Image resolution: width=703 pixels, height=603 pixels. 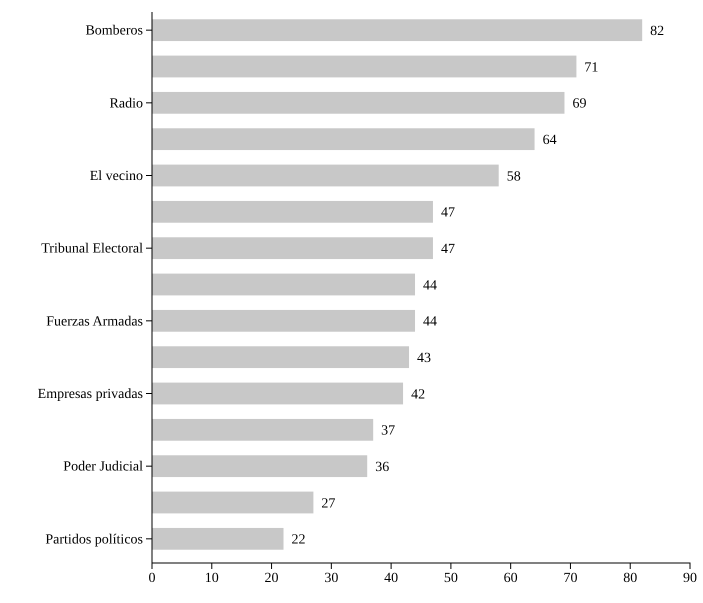 What do you see at coordinates (271, 578) in the screenshot?
I see `x-tick-label: 20` at bounding box center [271, 578].